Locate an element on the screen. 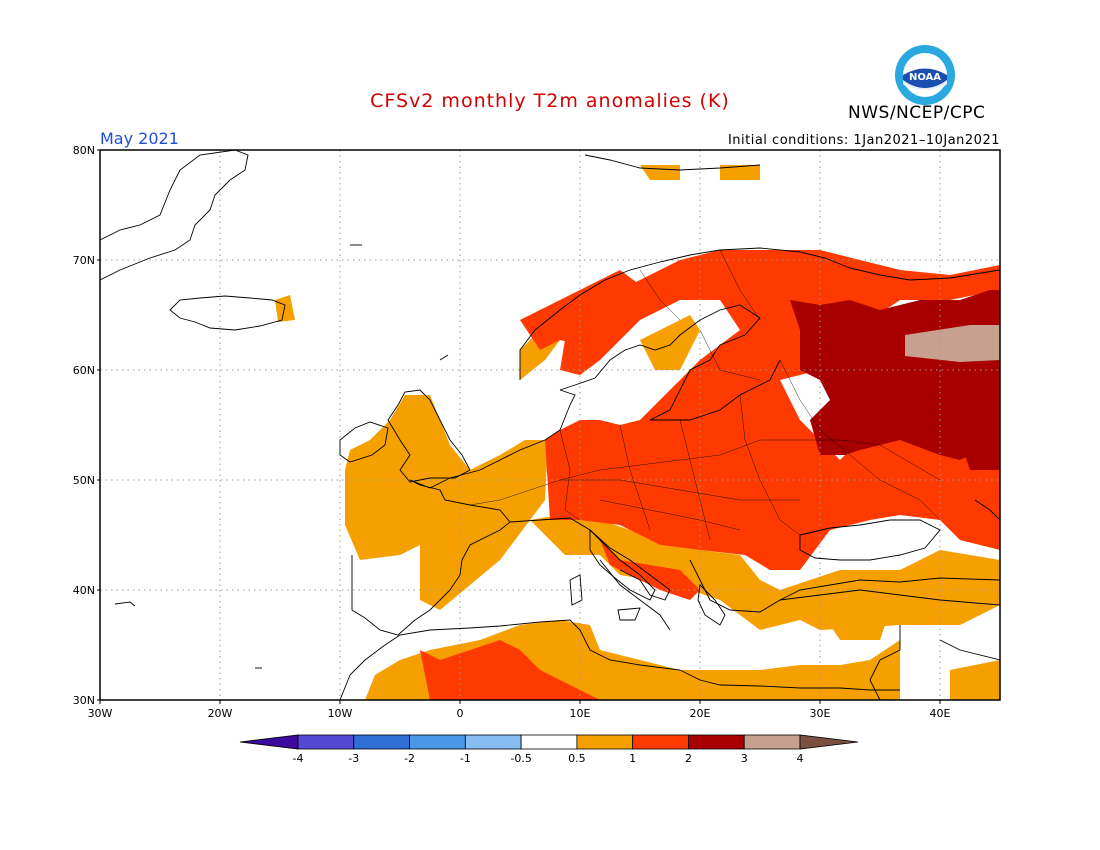  latitude-label: 30N is located at coordinates (84, 700).